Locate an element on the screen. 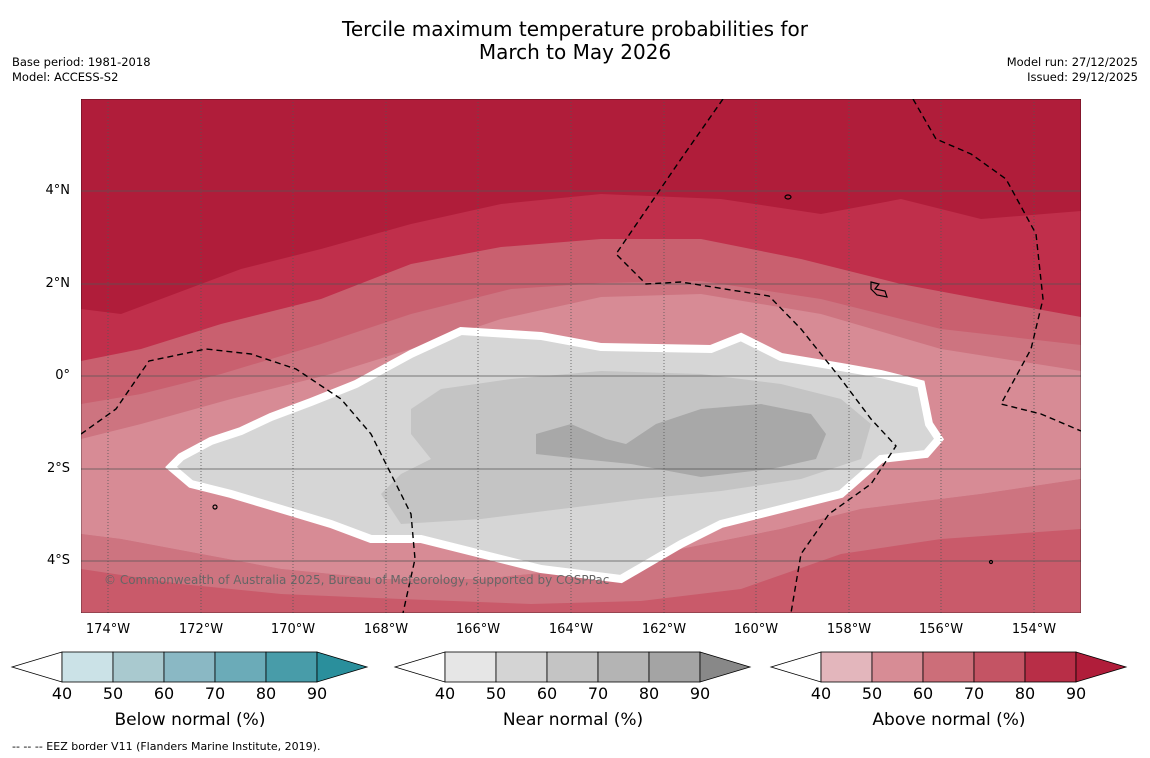 This screenshot has height=758, width=1150. lon-label: 164°W is located at coordinates (571, 629).